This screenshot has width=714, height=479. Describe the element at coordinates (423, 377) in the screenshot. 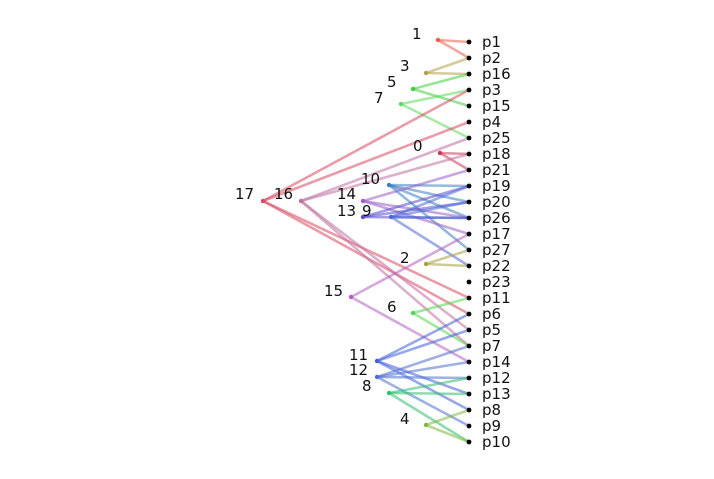

I see `edge-12-p12` at that location.